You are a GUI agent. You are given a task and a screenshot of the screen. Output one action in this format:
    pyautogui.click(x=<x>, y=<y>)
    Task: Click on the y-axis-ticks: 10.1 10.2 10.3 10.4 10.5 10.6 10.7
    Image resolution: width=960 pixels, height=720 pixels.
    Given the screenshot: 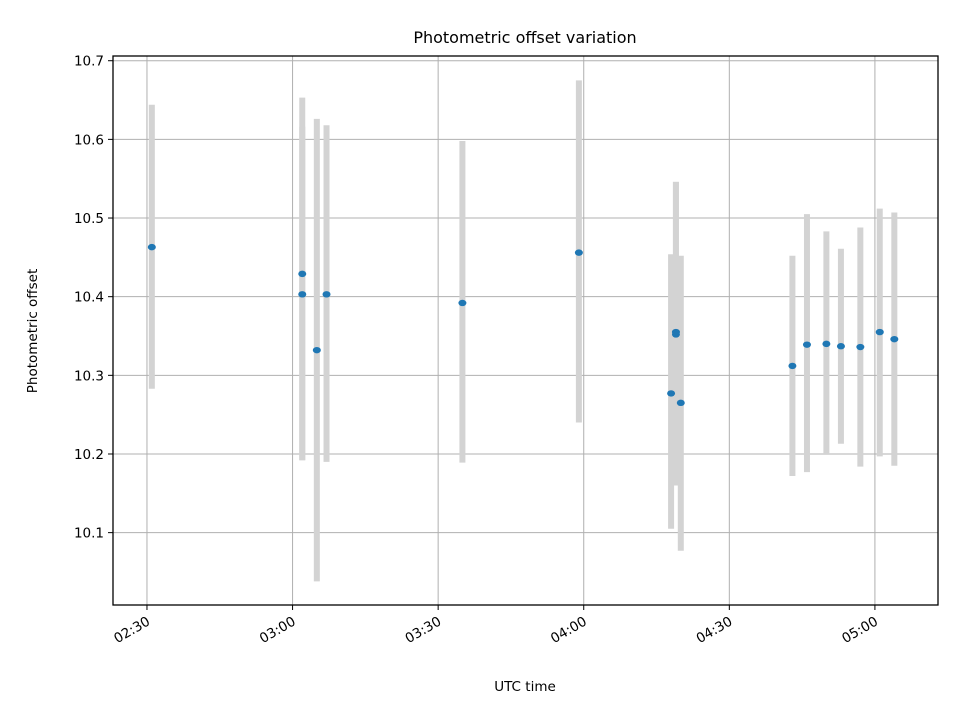 What is the action you would take?
    pyautogui.click(x=93, y=298)
    